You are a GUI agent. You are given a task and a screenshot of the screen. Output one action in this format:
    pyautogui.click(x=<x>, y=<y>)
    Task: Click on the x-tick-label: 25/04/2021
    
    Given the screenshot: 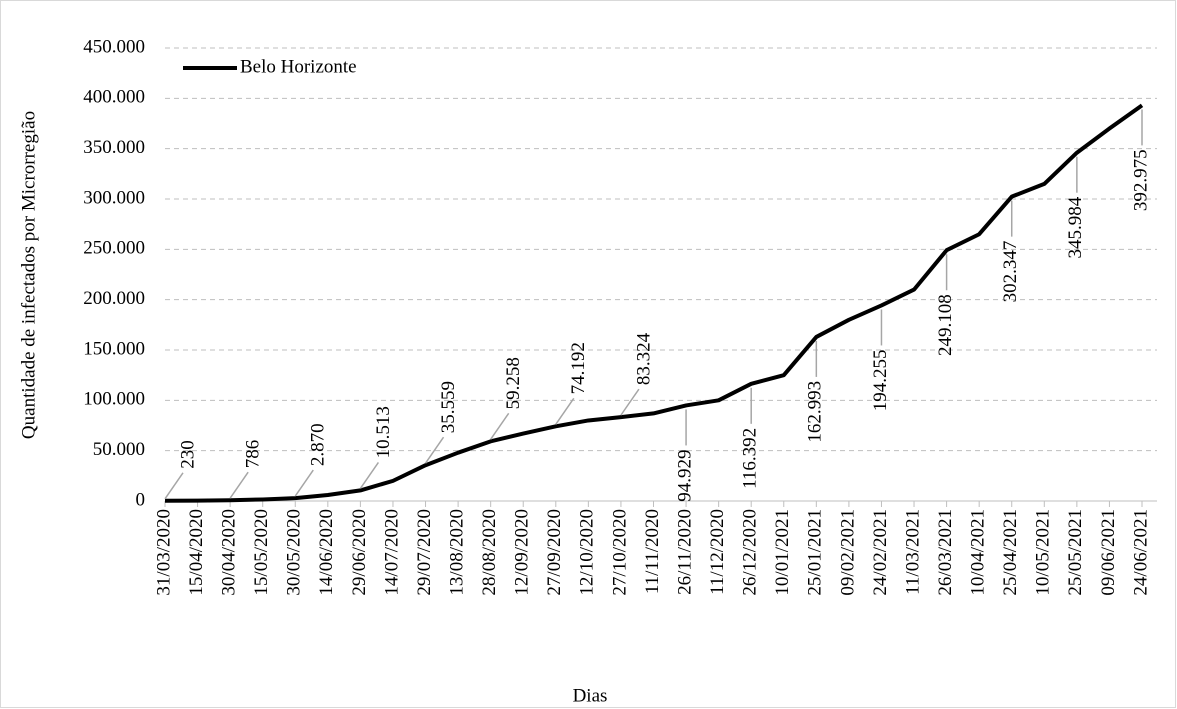 What is the action you would take?
    pyautogui.click(x=1010, y=552)
    